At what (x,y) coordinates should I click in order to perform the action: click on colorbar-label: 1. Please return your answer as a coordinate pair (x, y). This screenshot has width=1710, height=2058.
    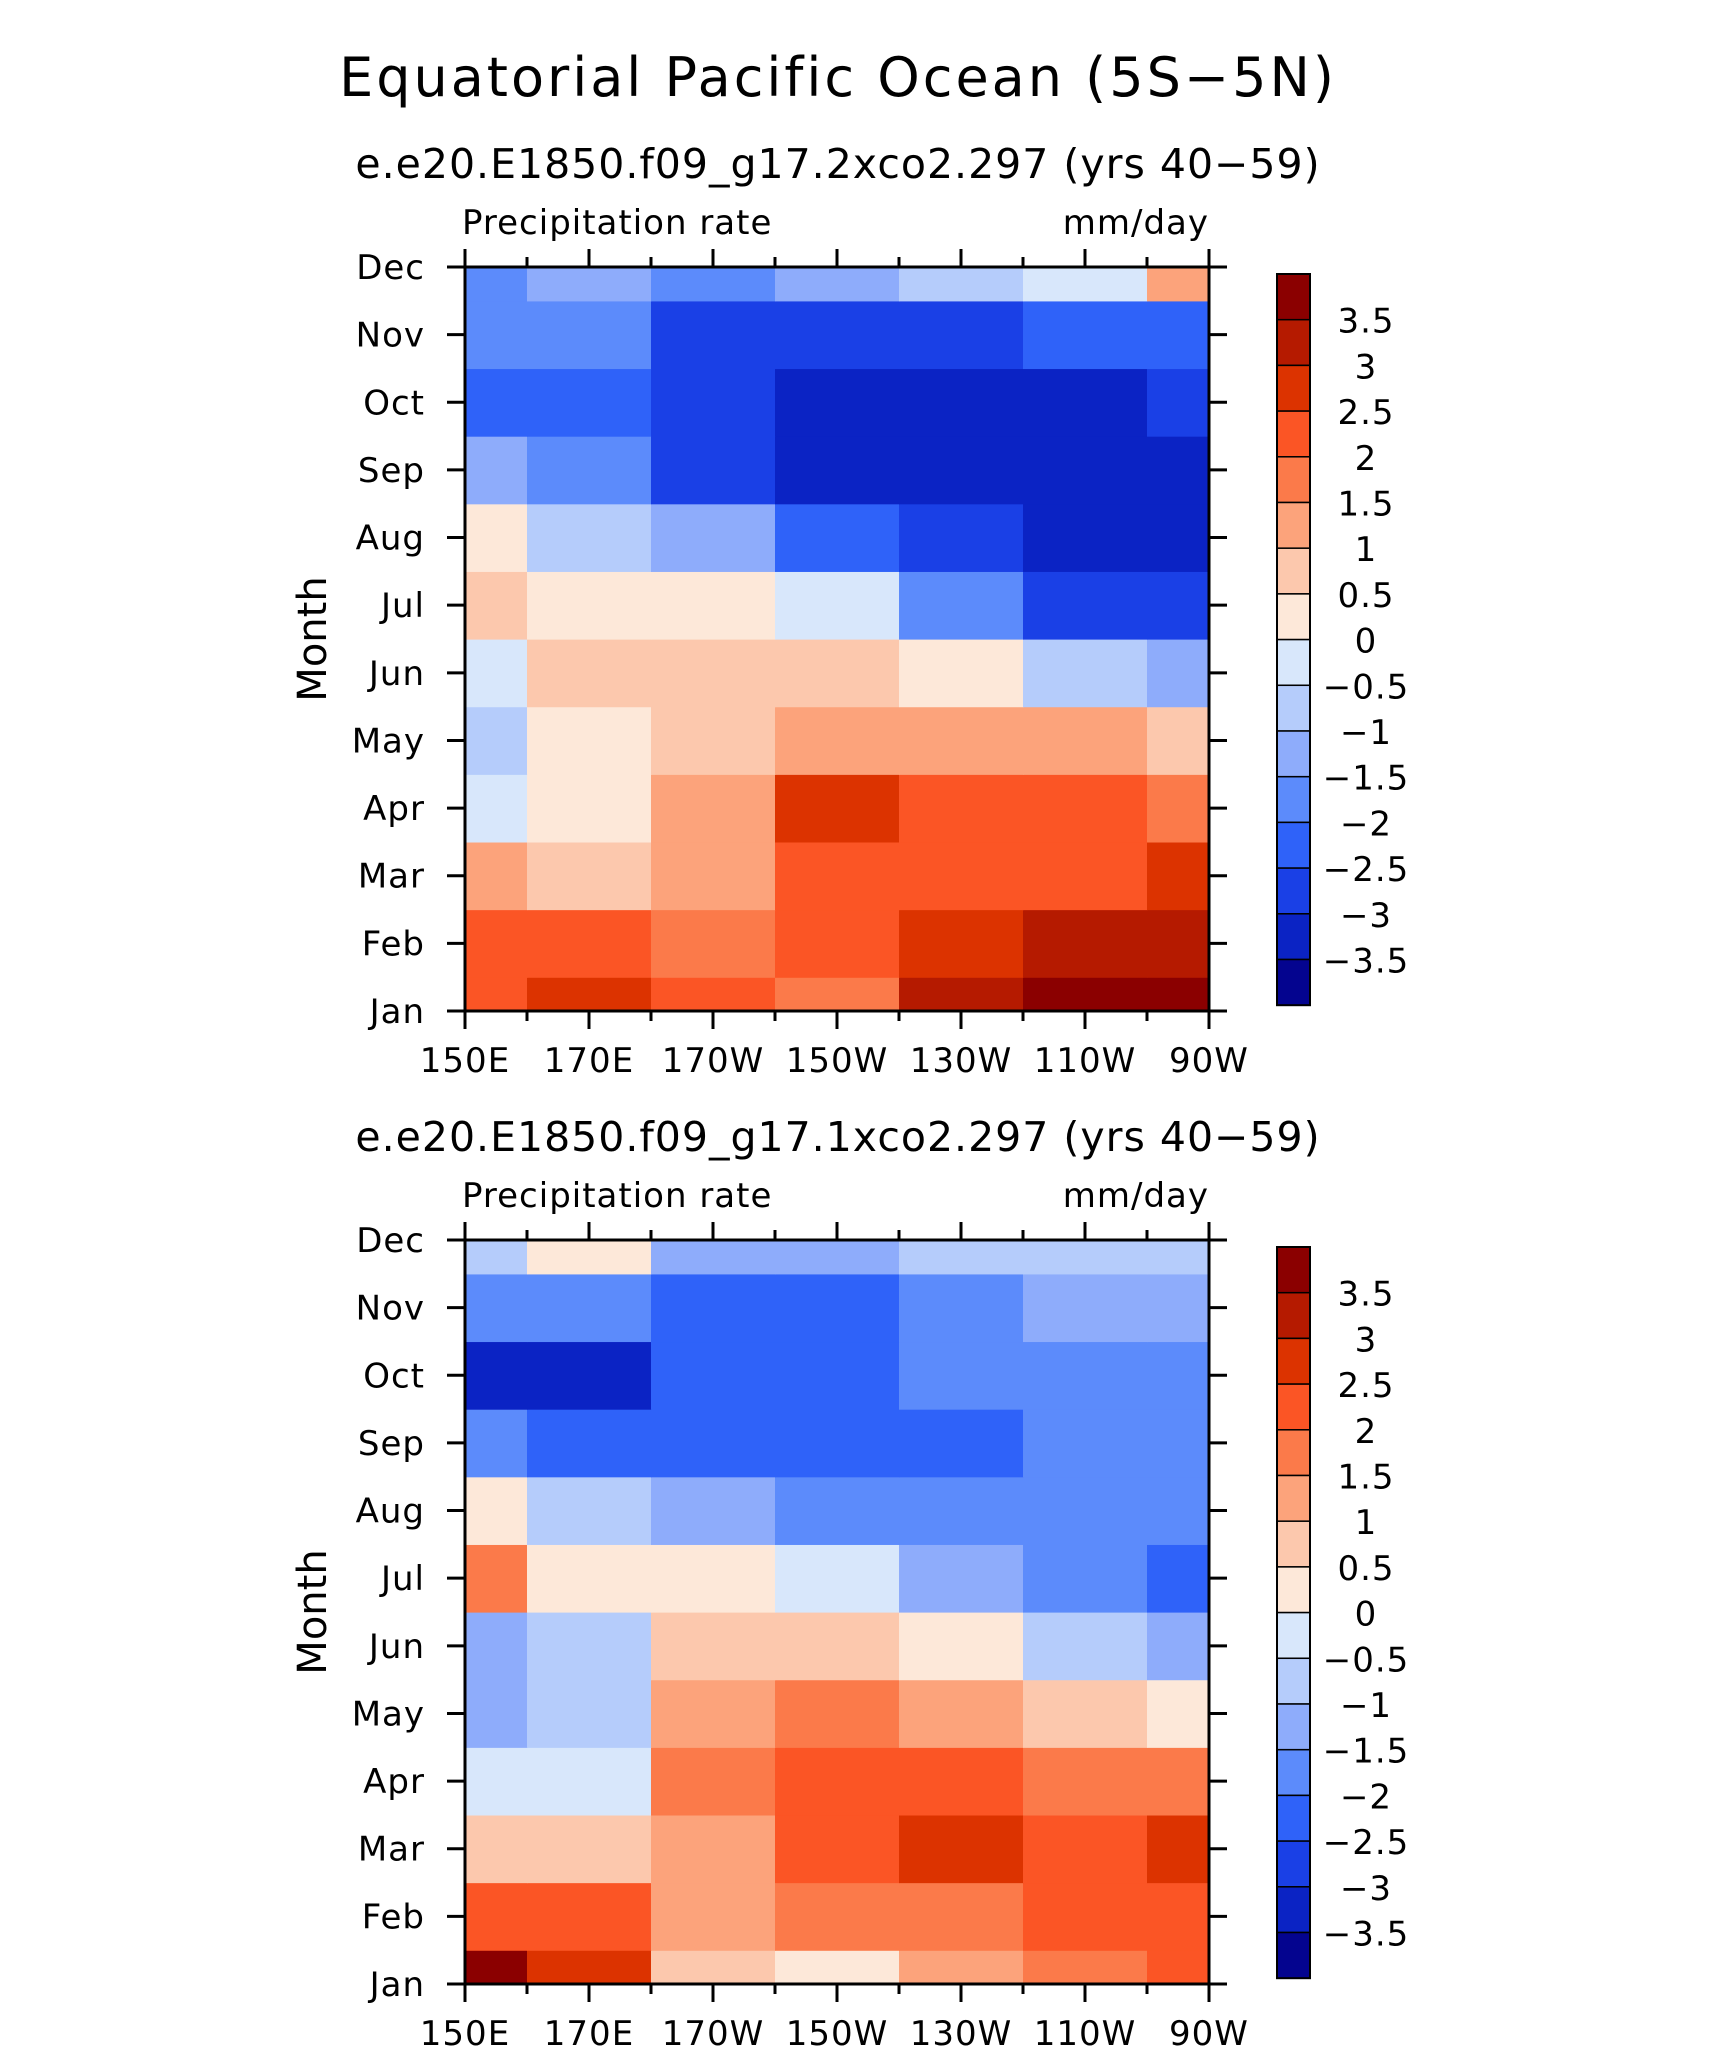
    Looking at the image, I should click on (1366, 550).